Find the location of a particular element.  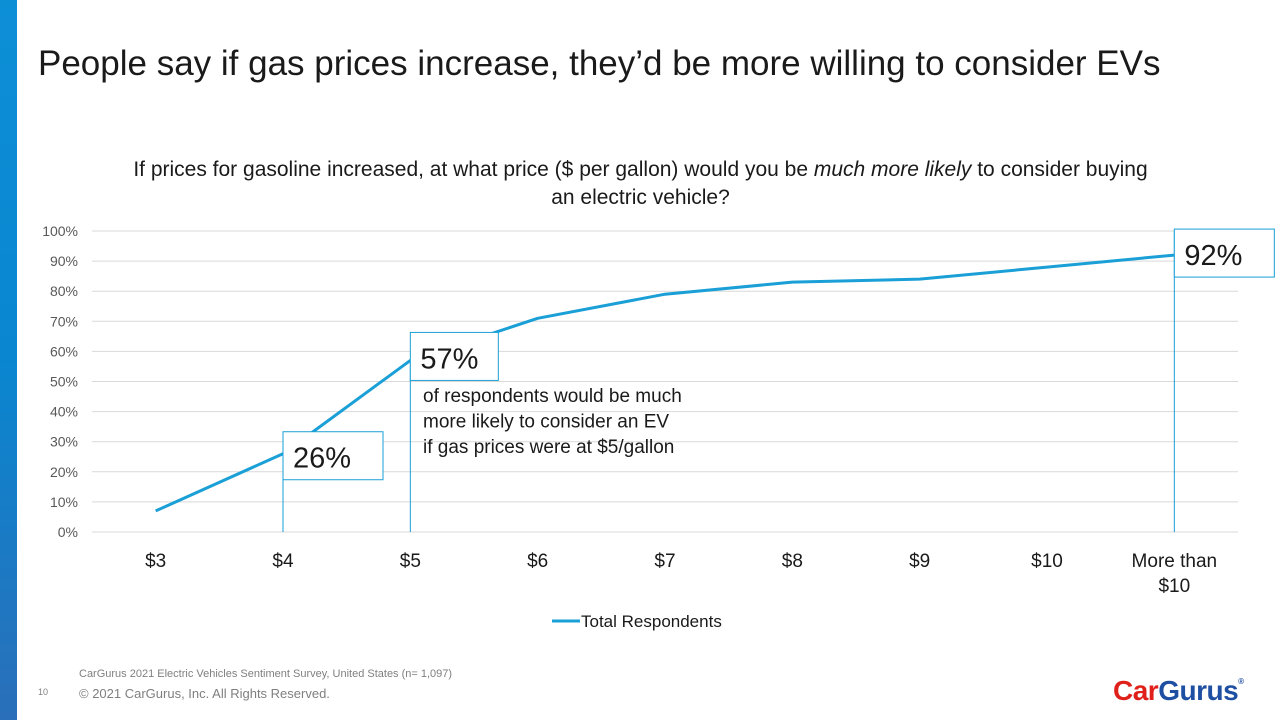

side-accent-bar is located at coordinates (8, 360).